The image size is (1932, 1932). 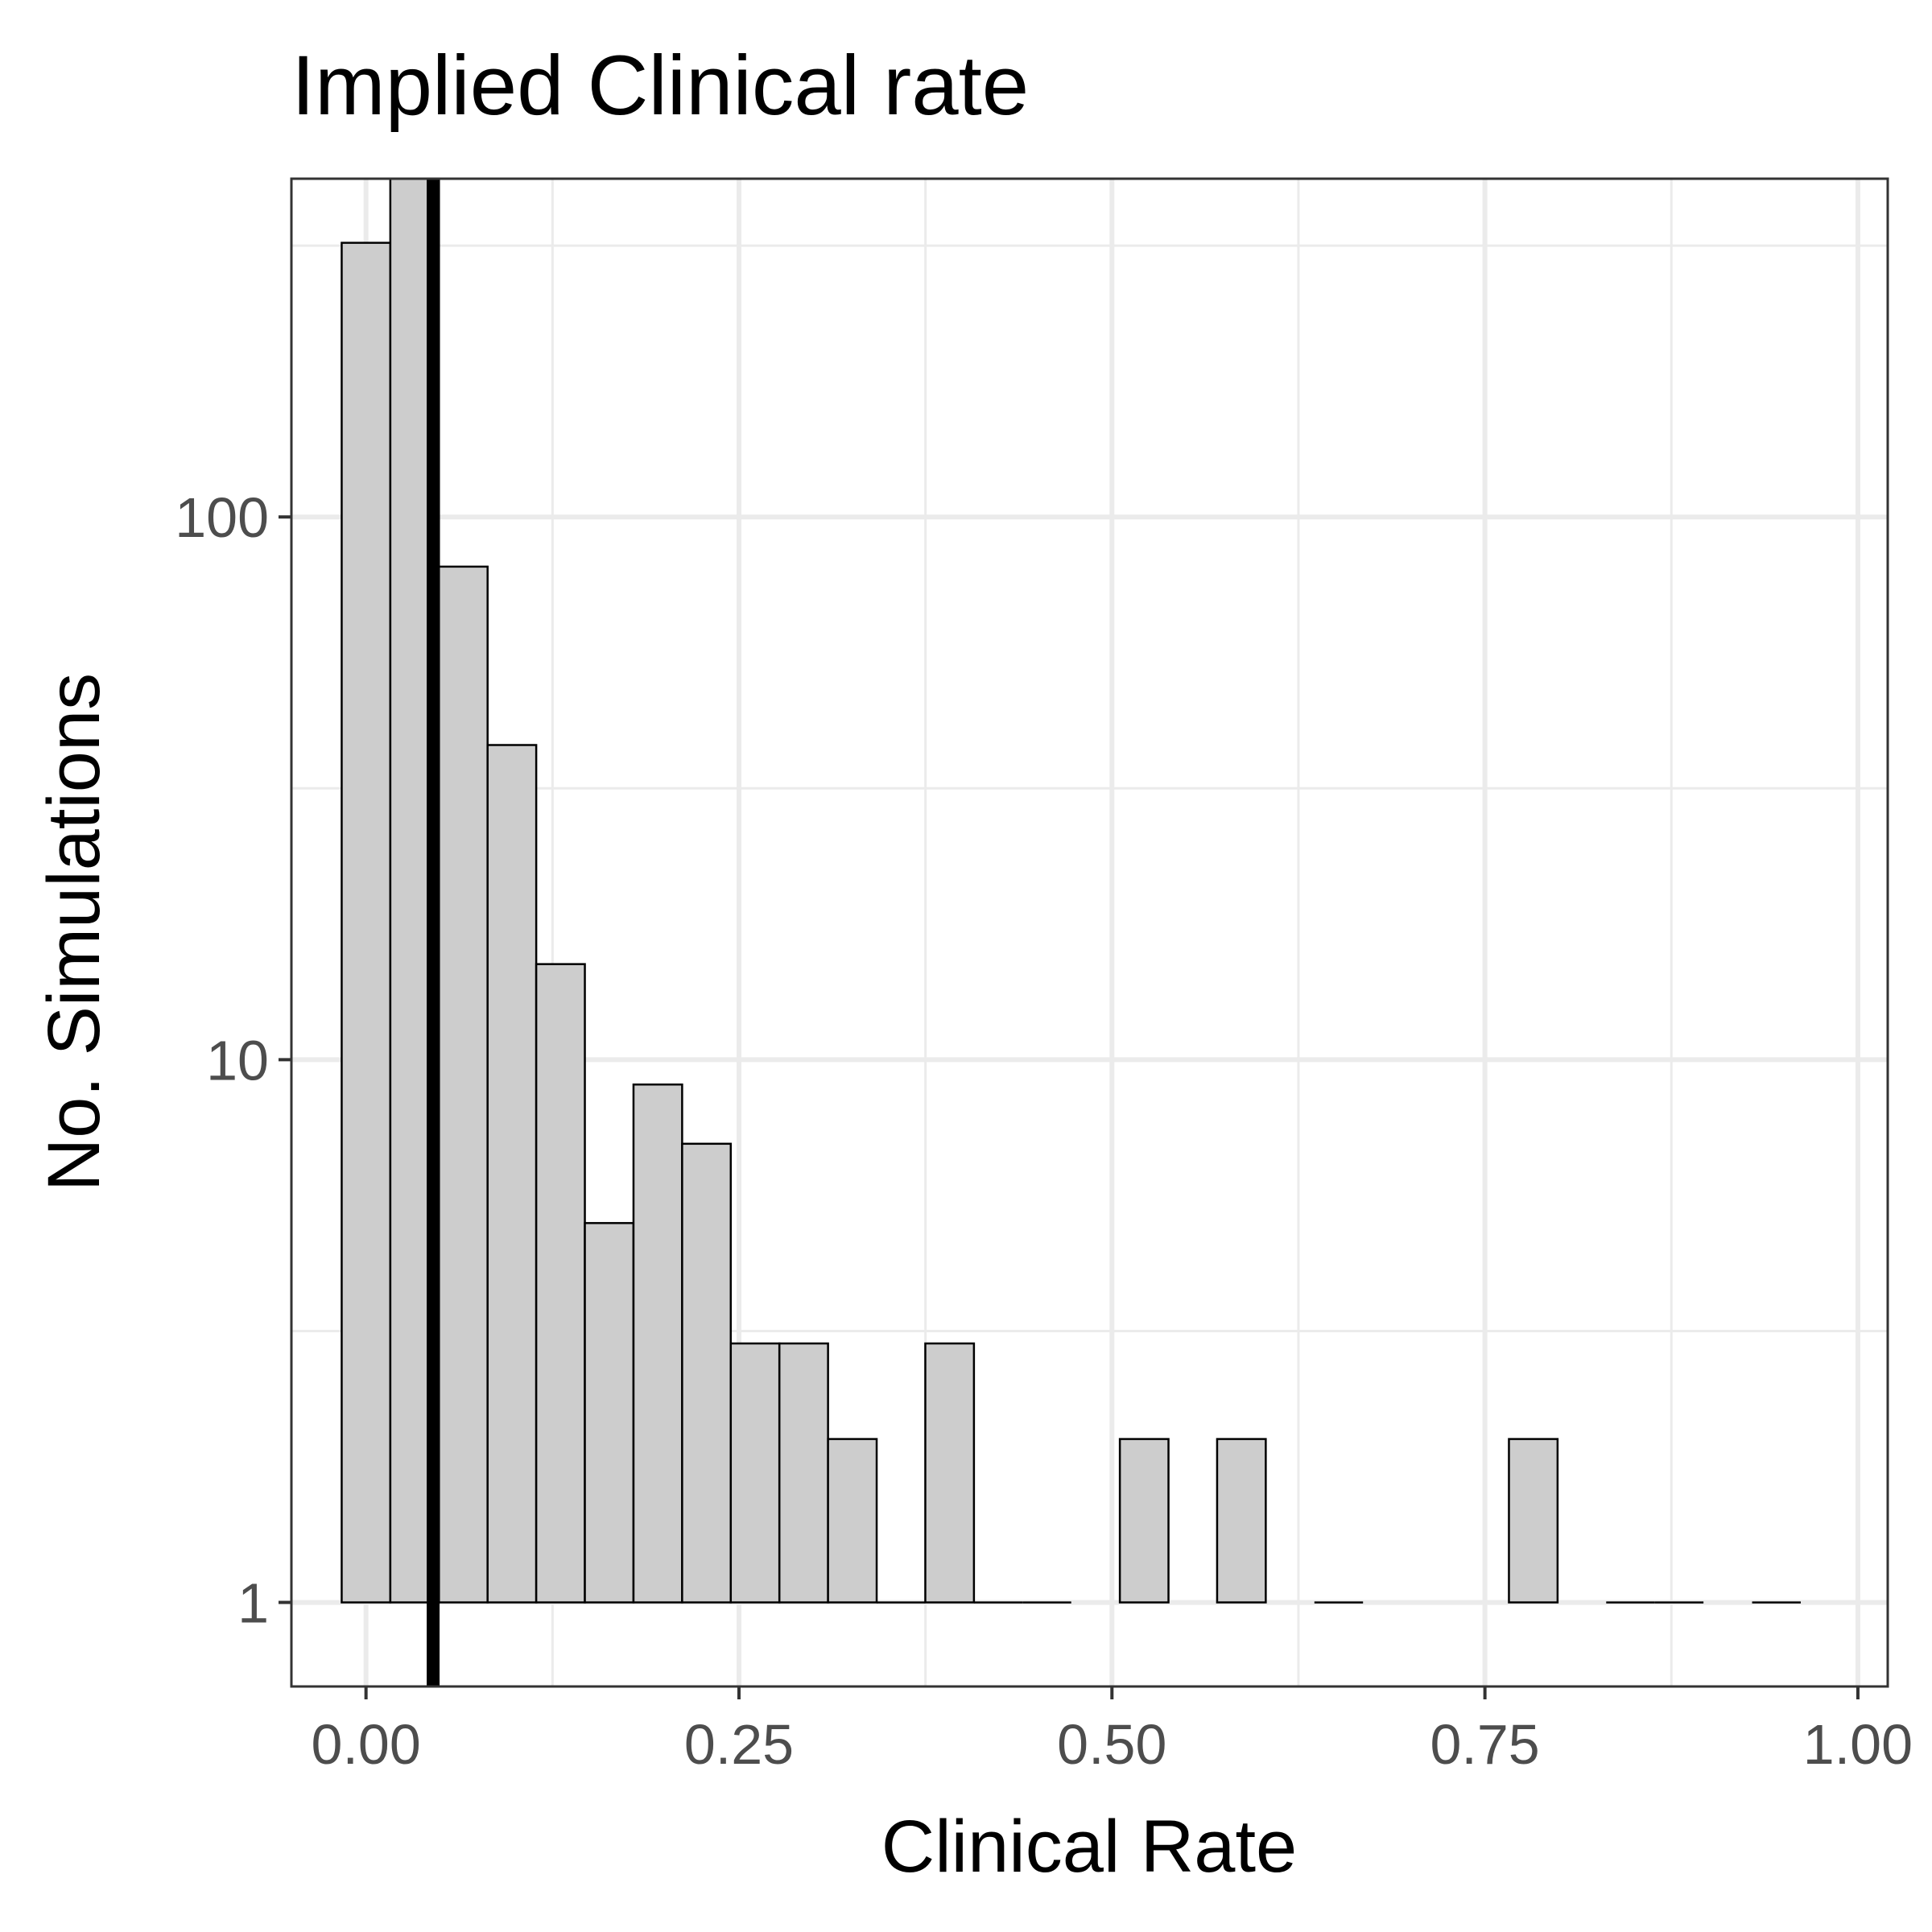 What do you see at coordinates (1111, 1744) in the screenshot?
I see `x-tick-label: 0.50` at bounding box center [1111, 1744].